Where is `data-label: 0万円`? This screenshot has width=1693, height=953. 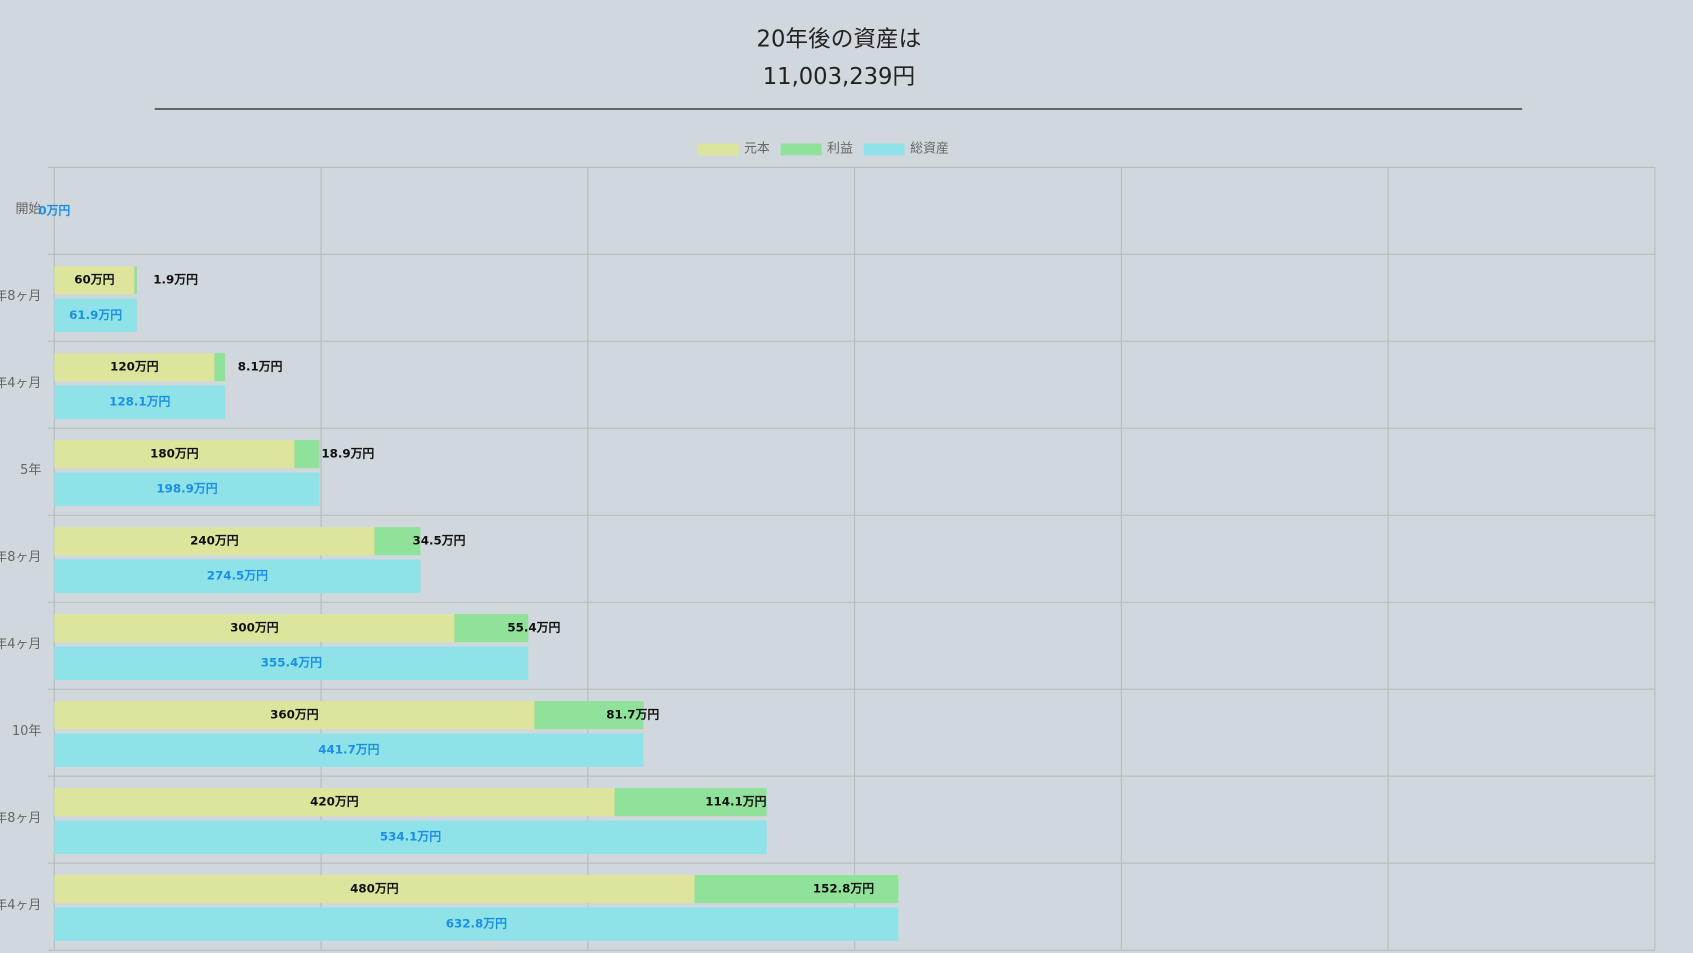
data-label: 0万円 is located at coordinates (54, 210).